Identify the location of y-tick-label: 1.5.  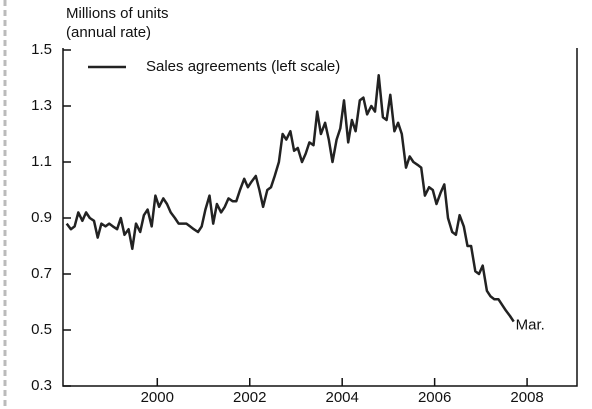
(41, 49).